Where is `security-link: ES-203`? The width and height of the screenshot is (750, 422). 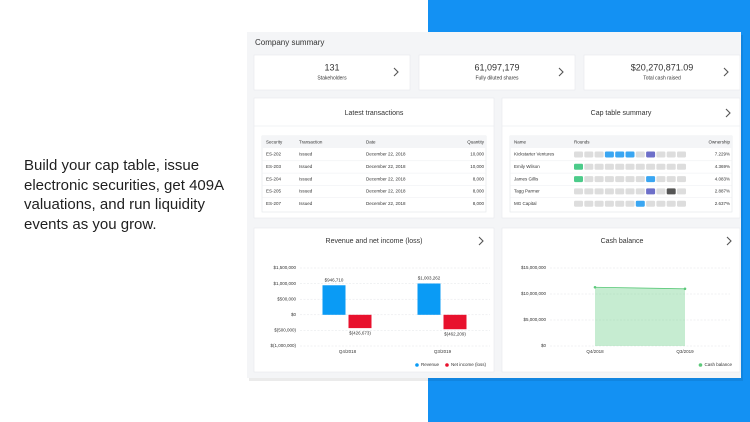 security-link: ES-203 is located at coordinates (274, 166).